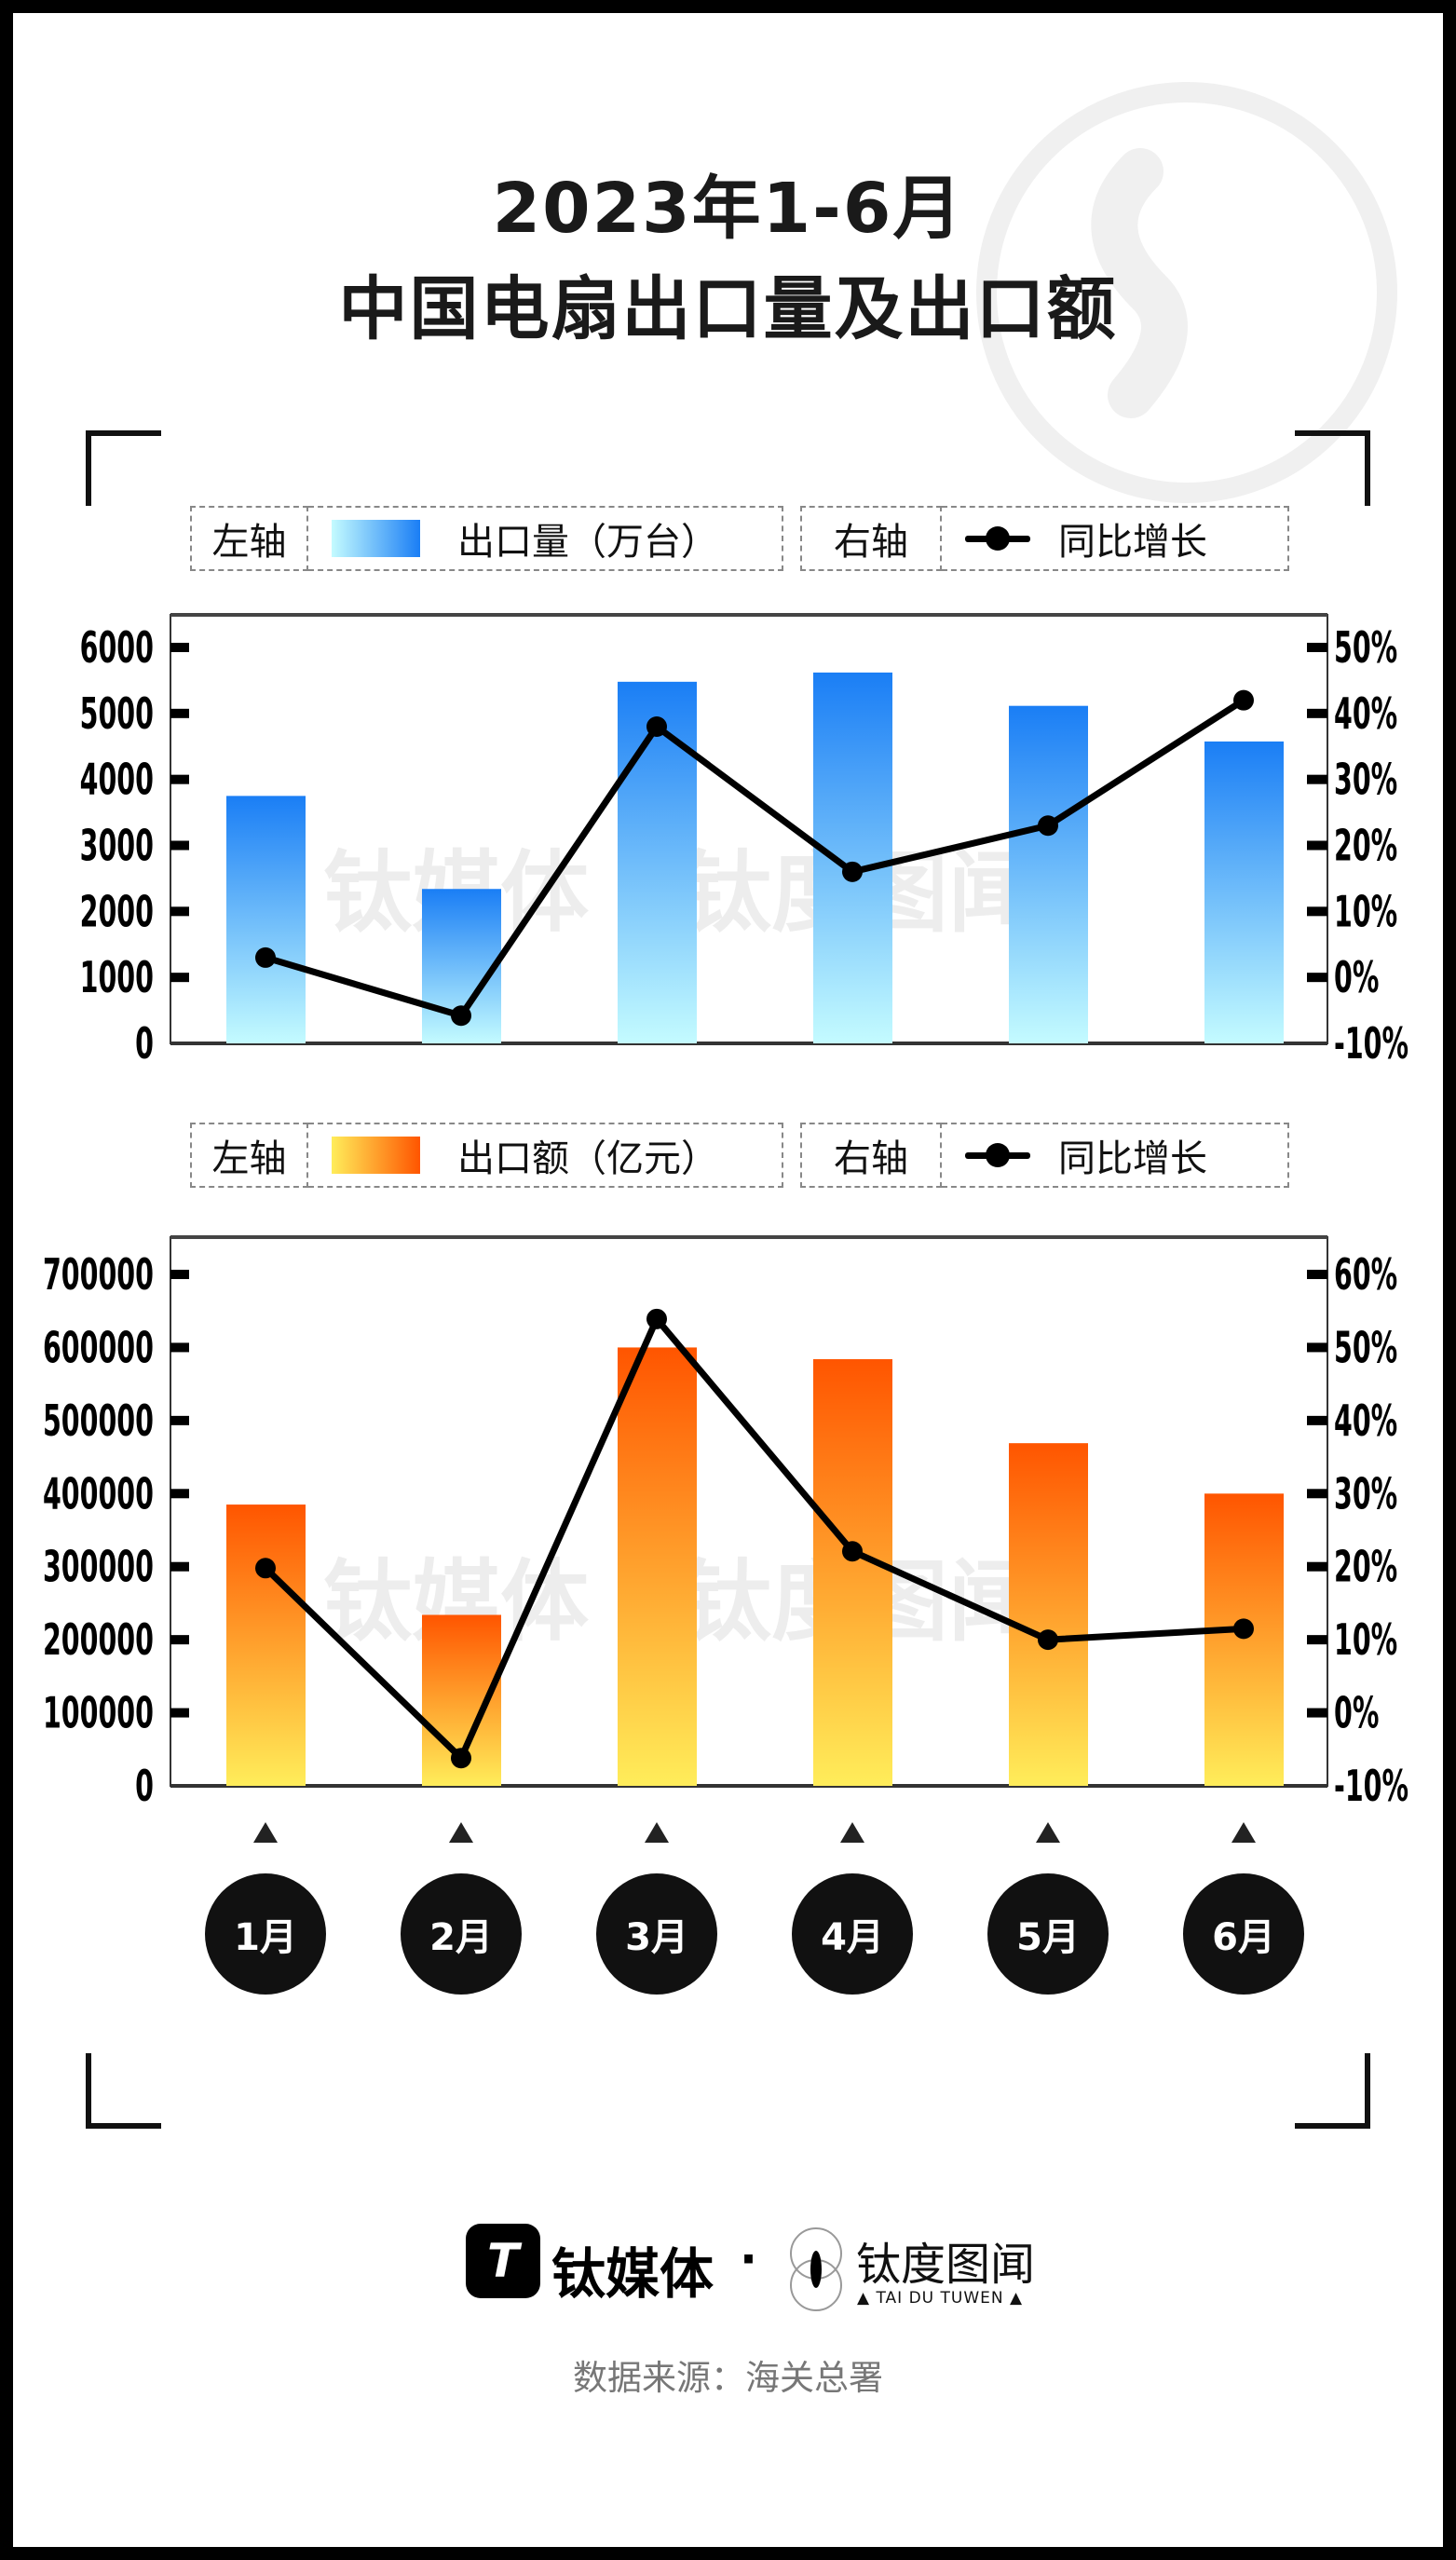  Describe the element at coordinates (123, 468) in the screenshot. I see `corner-bracket-tl` at that location.